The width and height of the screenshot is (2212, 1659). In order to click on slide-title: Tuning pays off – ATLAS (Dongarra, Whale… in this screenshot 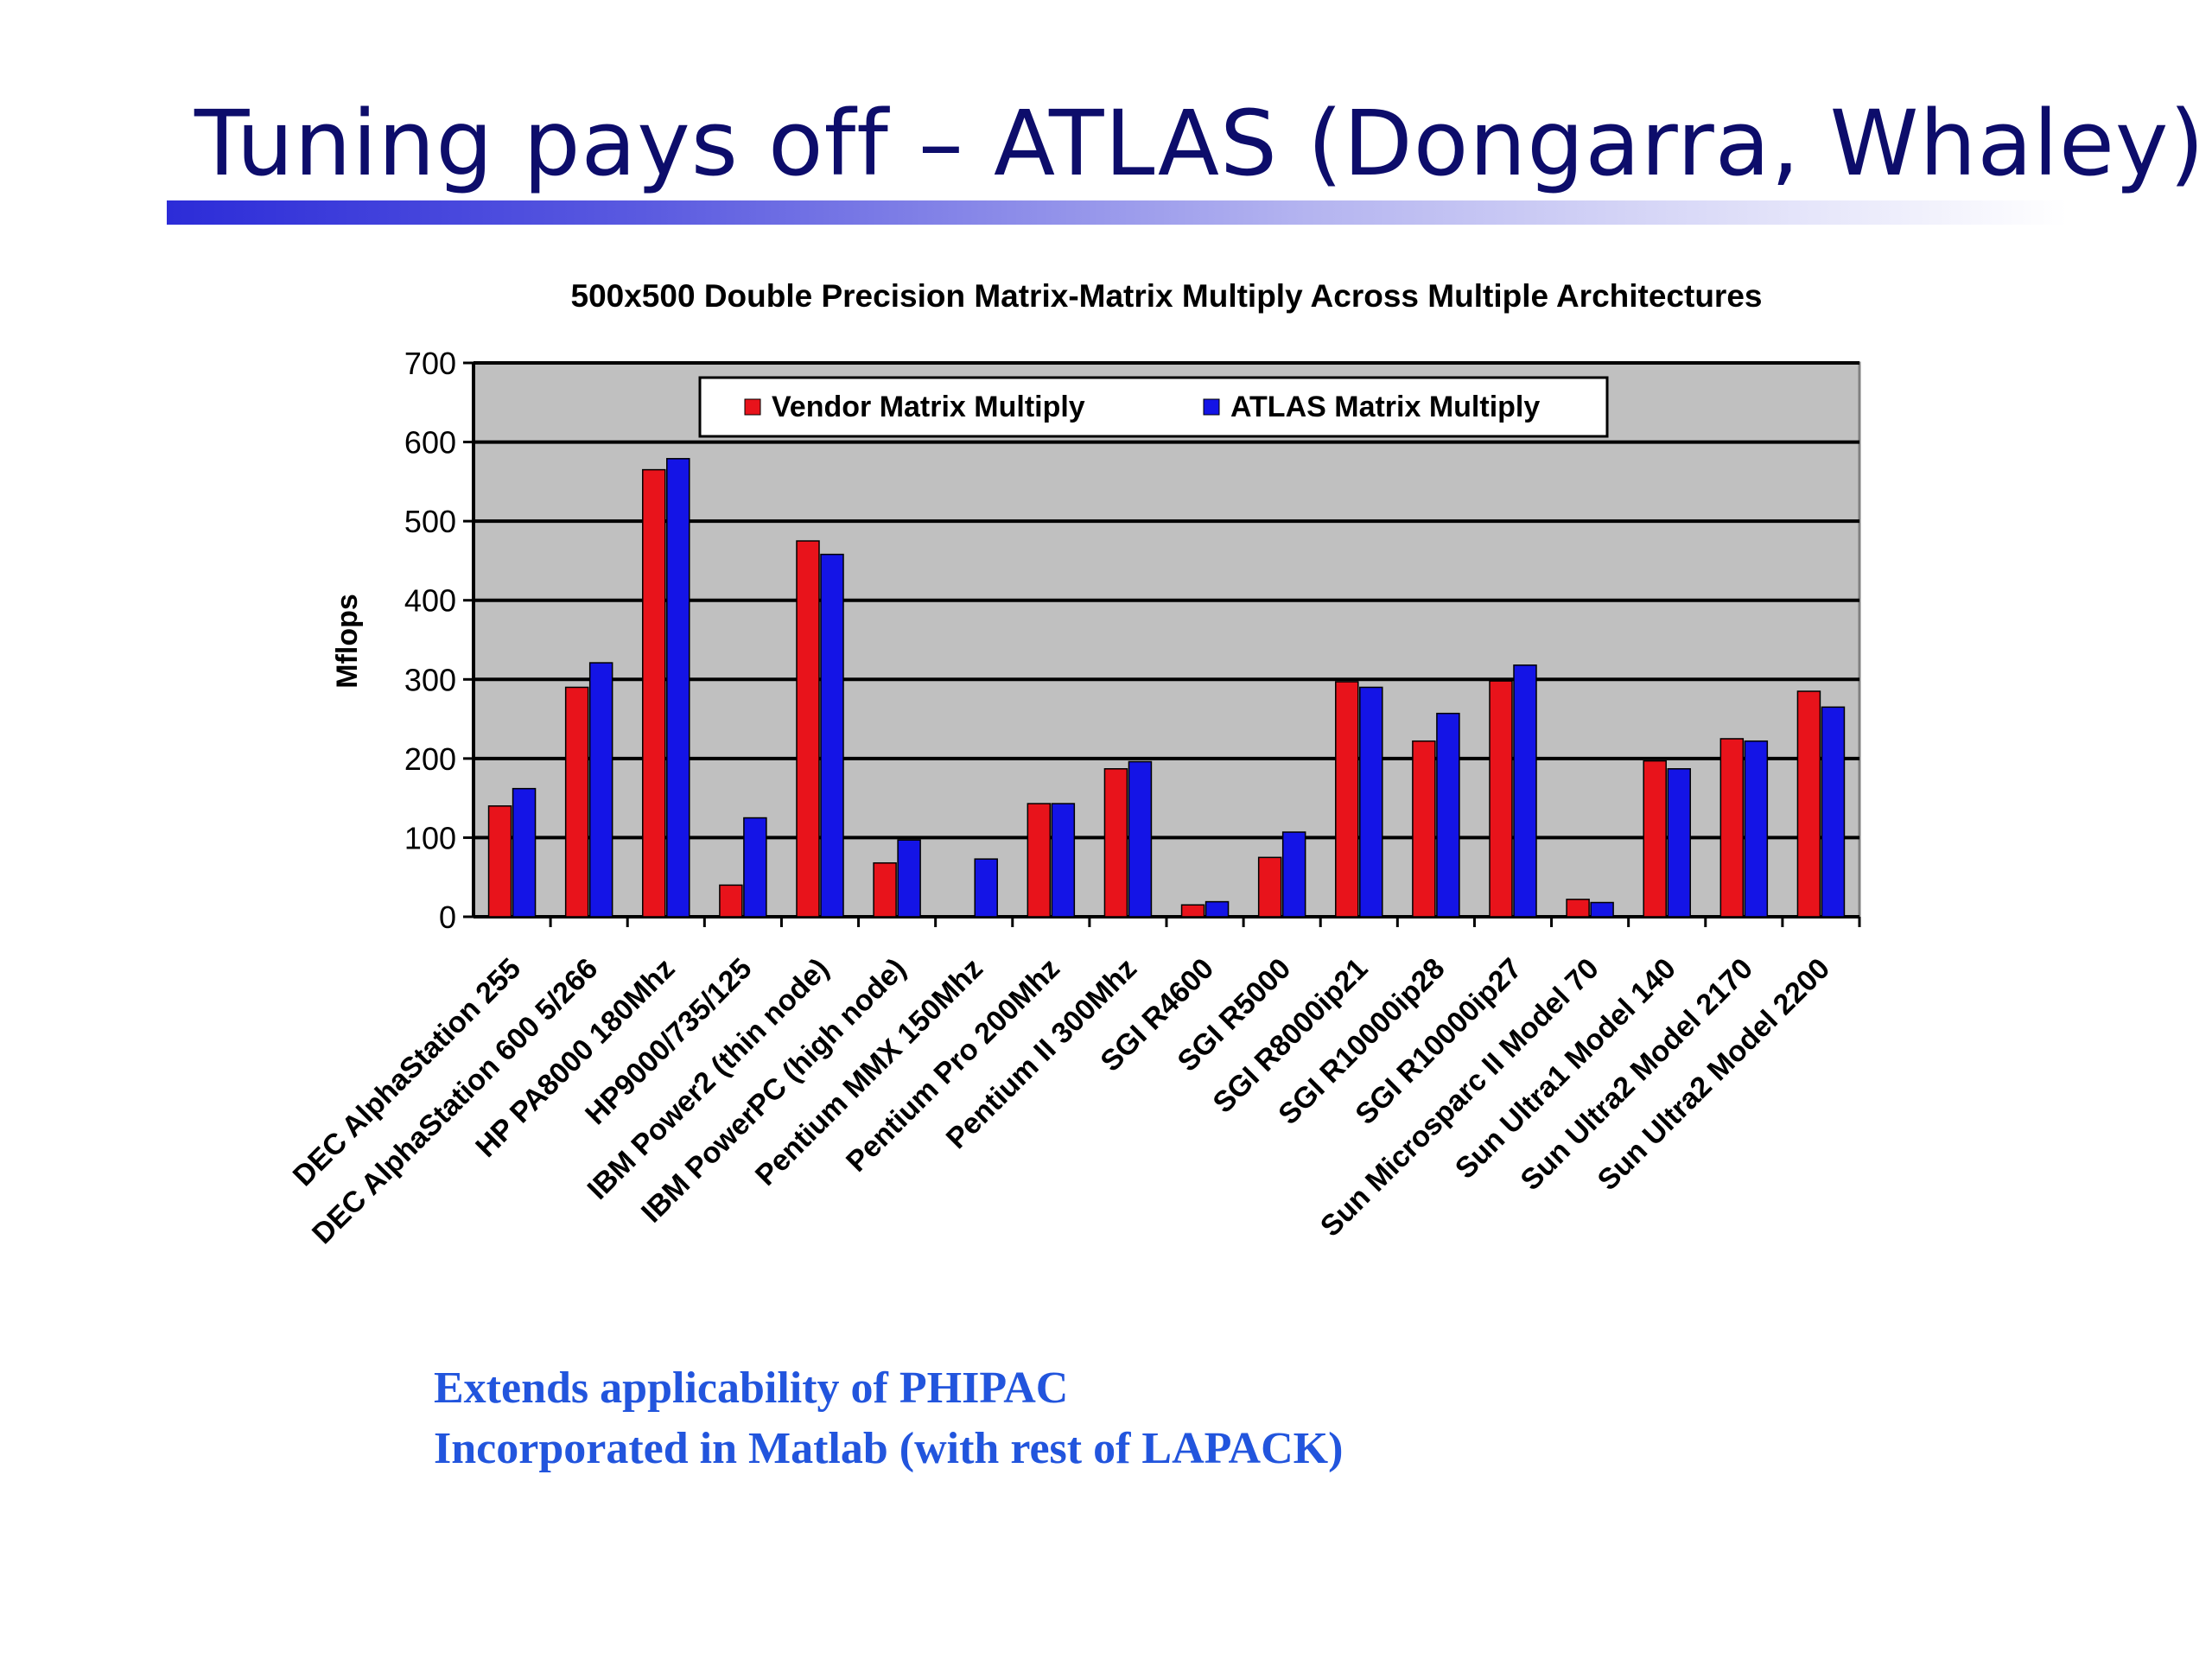, I will do `click(1200, 143)`.